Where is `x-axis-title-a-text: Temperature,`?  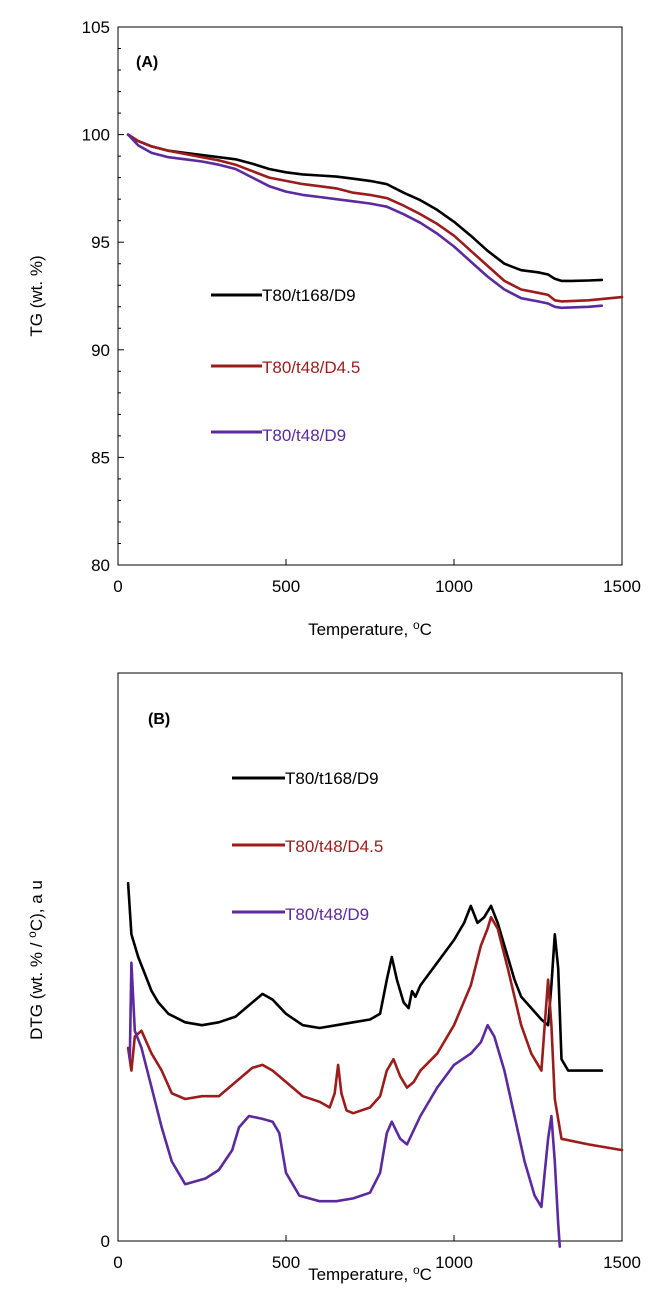 x-axis-title-a-text: Temperature, is located at coordinates (360, 629).